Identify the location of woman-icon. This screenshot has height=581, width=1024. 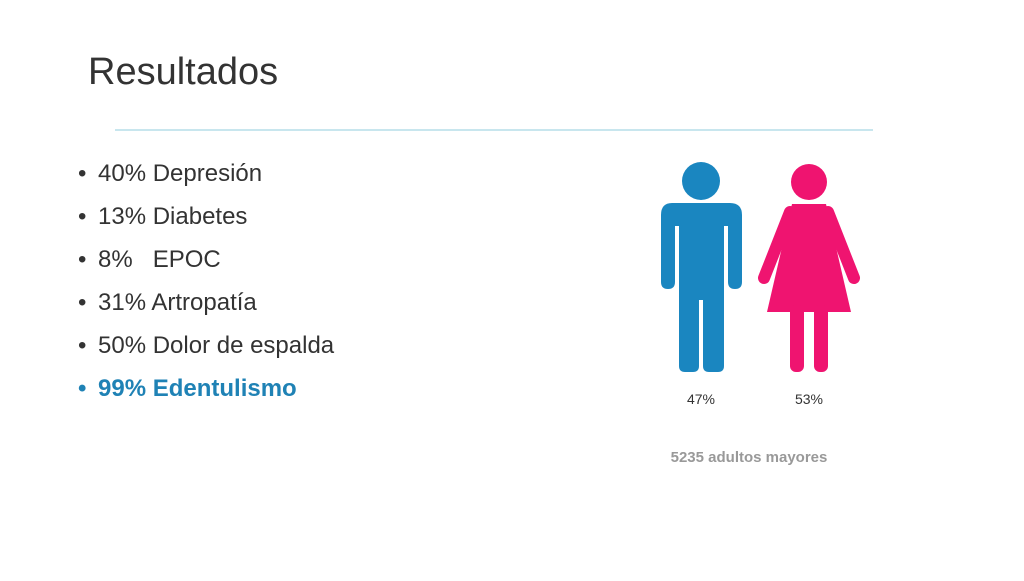
(809, 268).